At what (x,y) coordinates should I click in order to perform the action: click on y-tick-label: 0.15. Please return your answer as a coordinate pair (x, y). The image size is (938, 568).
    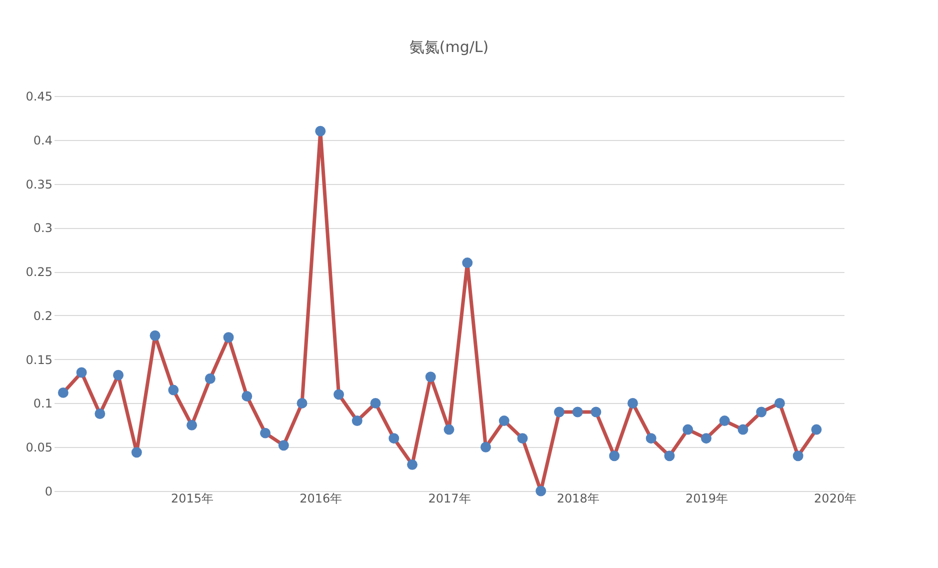
    Looking at the image, I should click on (39, 359).